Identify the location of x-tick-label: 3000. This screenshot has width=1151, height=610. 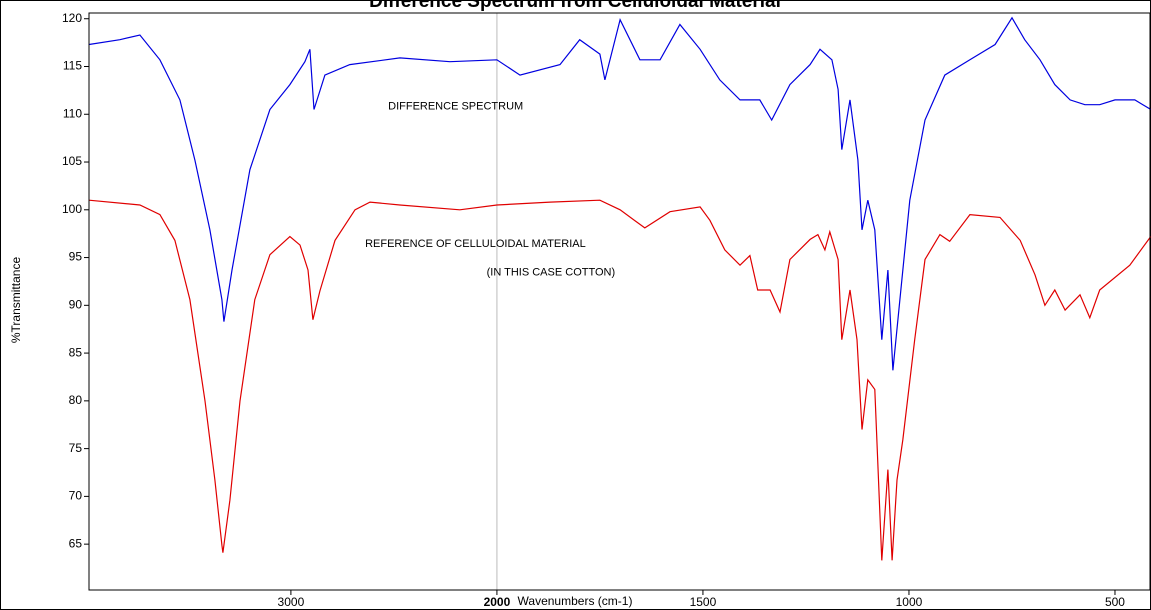
(291, 602).